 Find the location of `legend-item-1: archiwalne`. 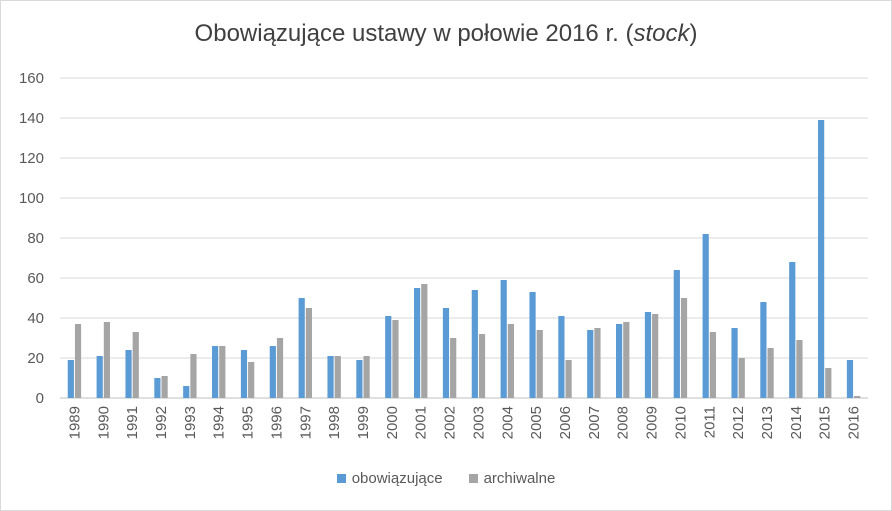

legend-item-1: archiwalne is located at coordinates (511, 478).